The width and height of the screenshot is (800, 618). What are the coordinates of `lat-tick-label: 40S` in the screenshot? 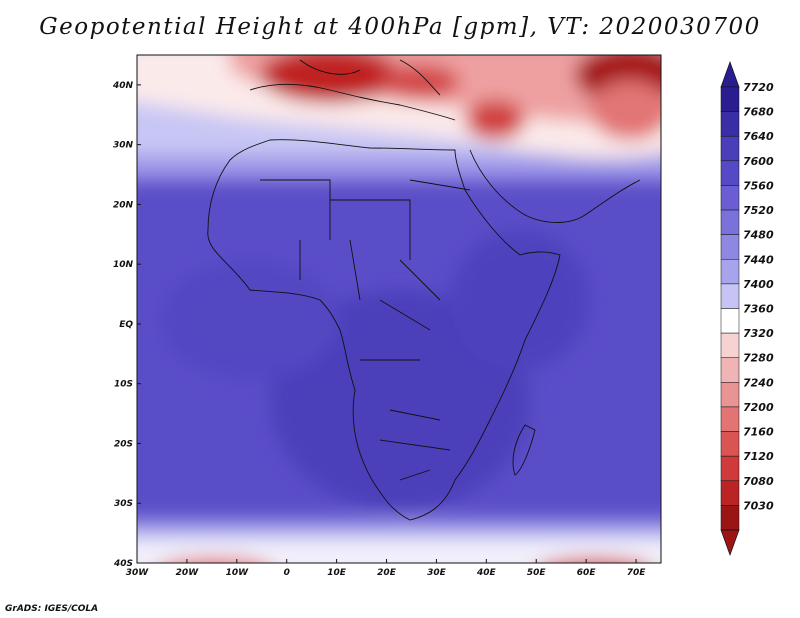 It's located at (123, 564).